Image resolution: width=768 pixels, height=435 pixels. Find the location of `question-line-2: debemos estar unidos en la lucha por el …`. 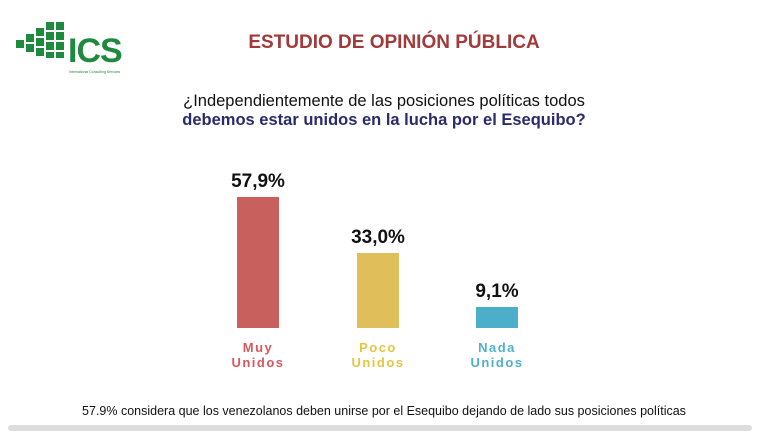

question-line-2: debemos estar unidos en la lucha por el … is located at coordinates (384, 120).